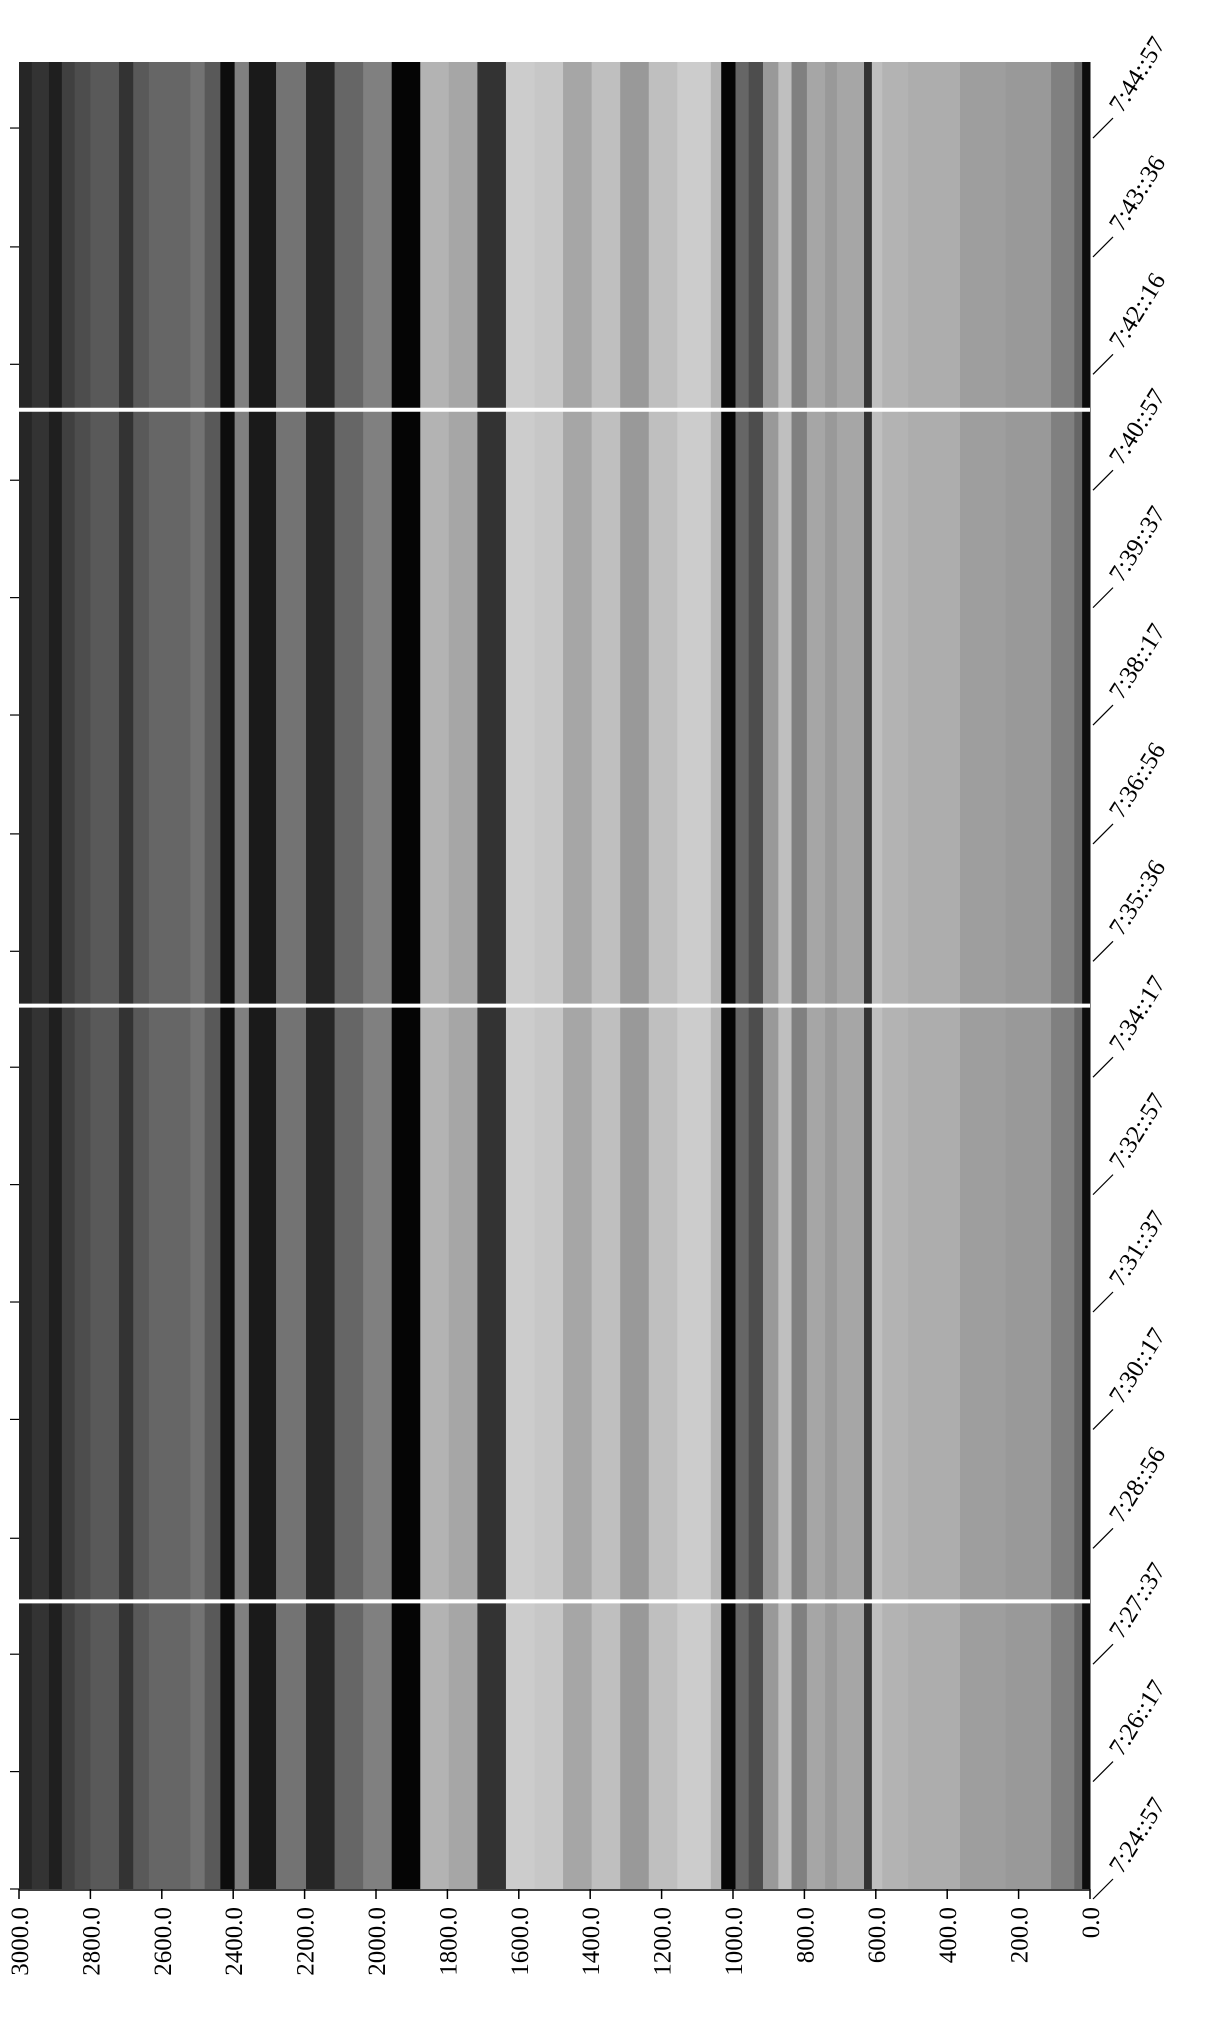  I want to click on x-tick-label: 2000.0, so click(377, 1941).